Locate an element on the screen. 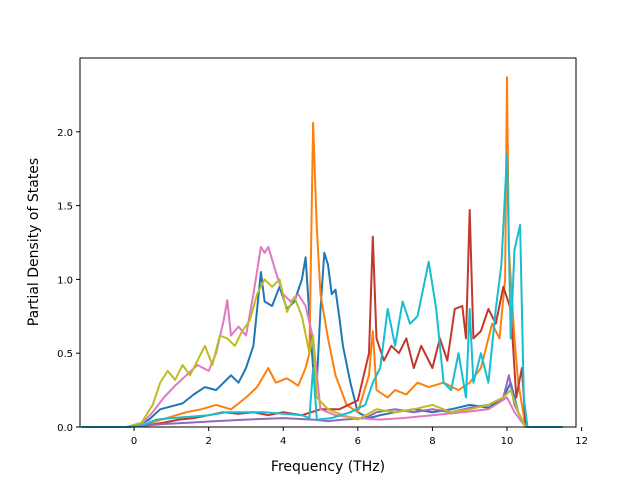 The height and width of the screenshot is (480, 640). x-tick-label: 4 is located at coordinates (283, 441).